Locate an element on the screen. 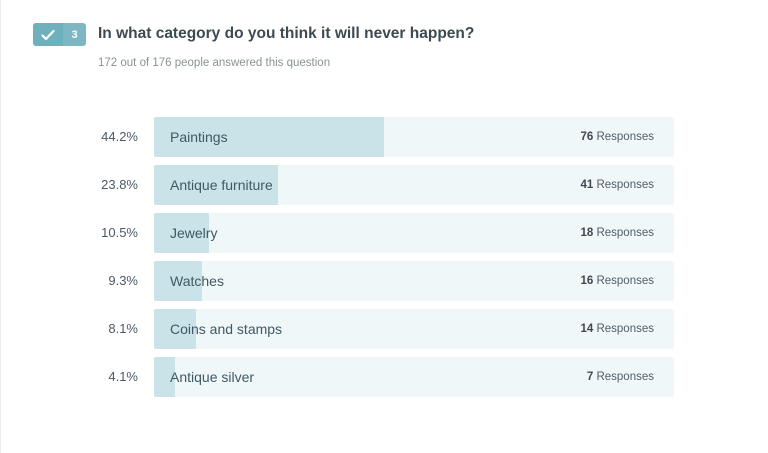 This screenshot has height=453, width=768. result-row: 10.5% Jewelry 18 Responses is located at coordinates (384, 233).